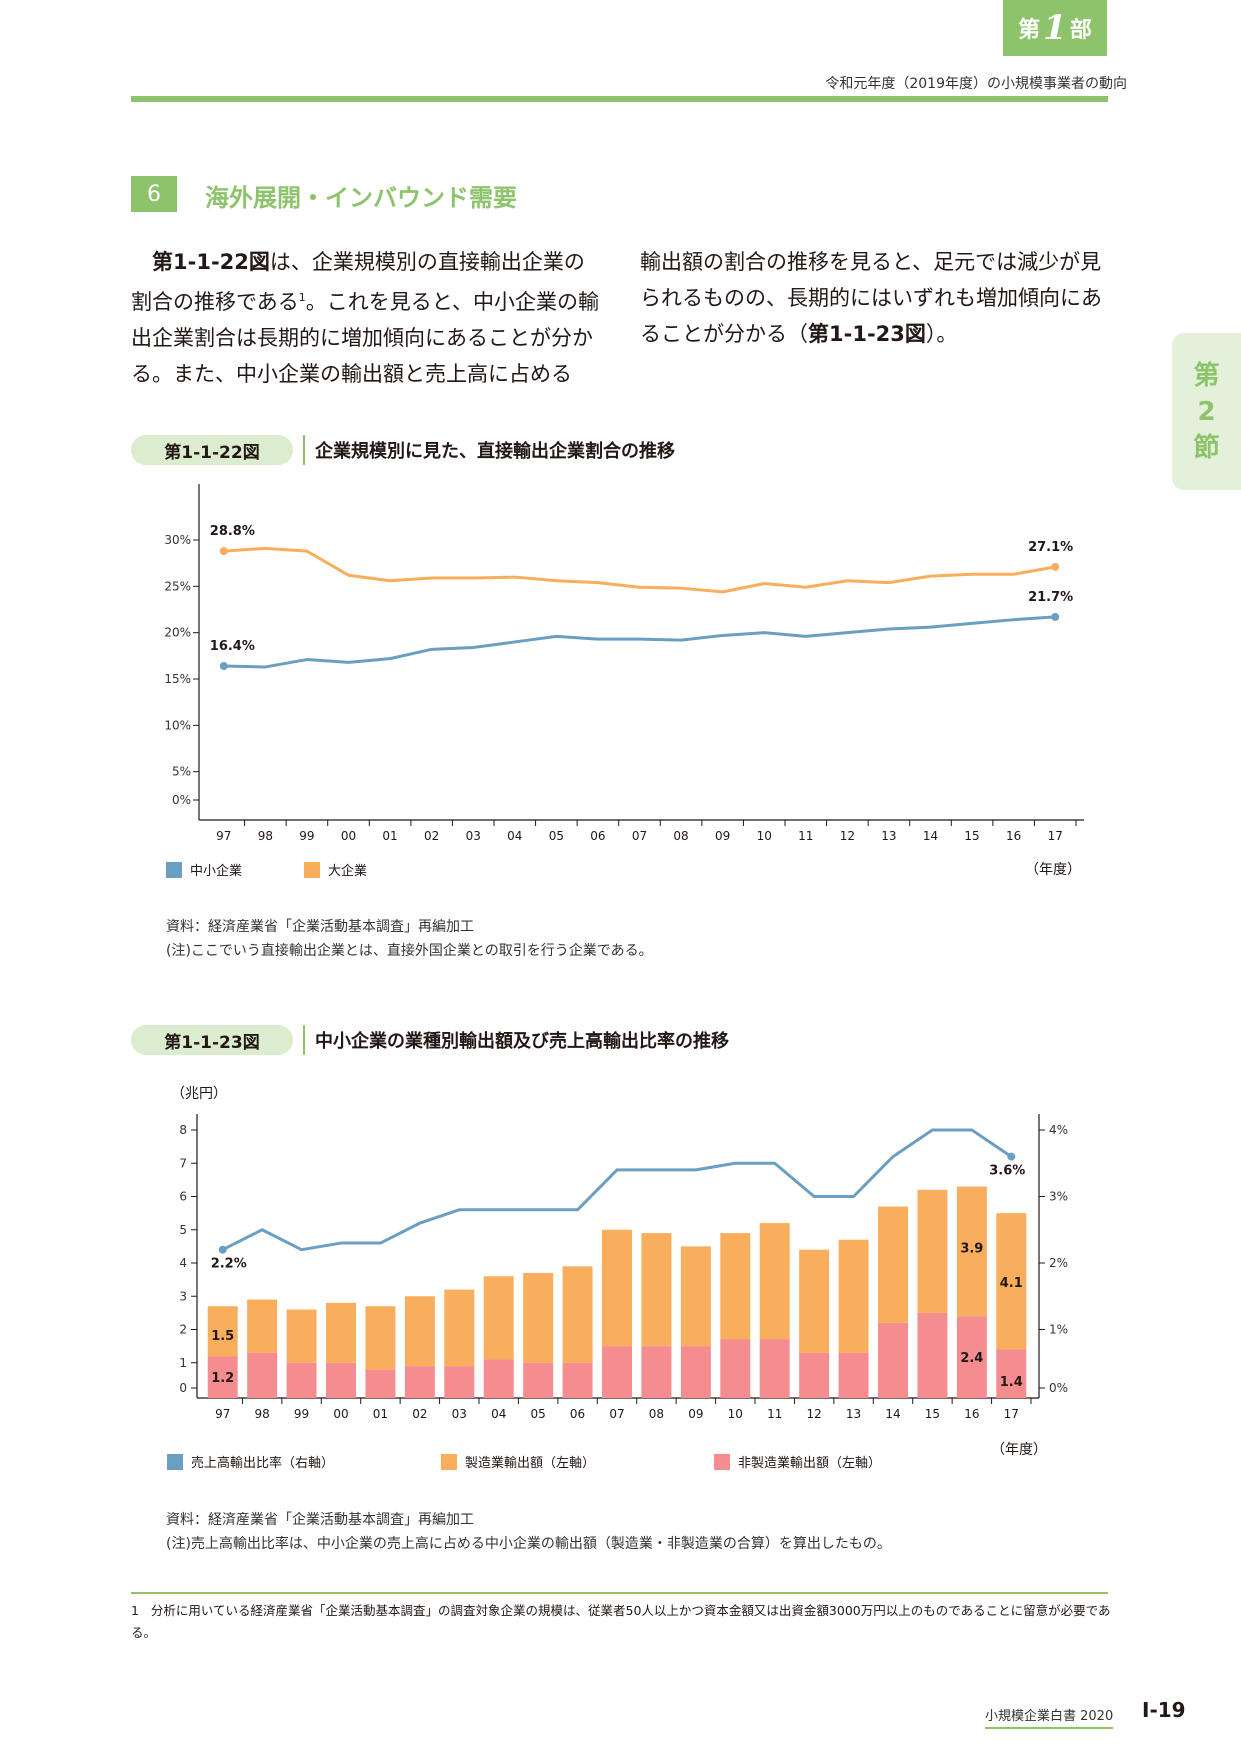 This screenshot has height=1754, width=1241. I want to click on x-tick-label: 12, so click(814, 1414).